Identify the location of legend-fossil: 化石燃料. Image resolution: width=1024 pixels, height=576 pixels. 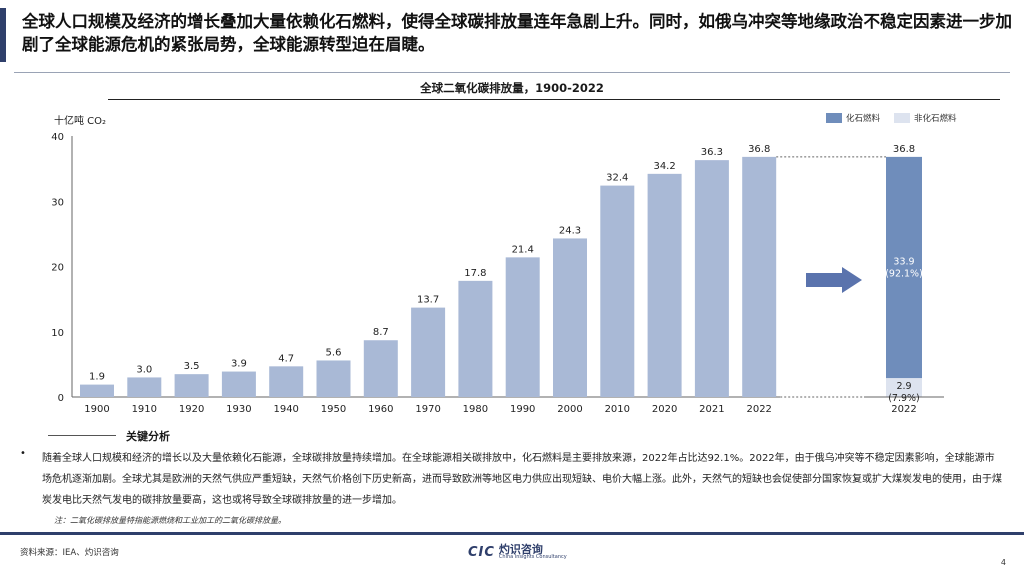
(853, 118).